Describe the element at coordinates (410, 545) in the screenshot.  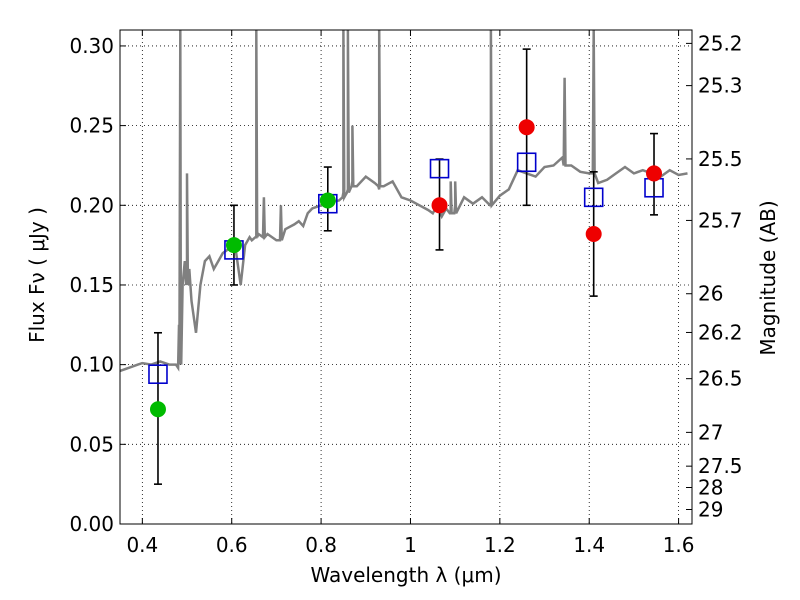
I see `x-tick-label: 1` at that location.